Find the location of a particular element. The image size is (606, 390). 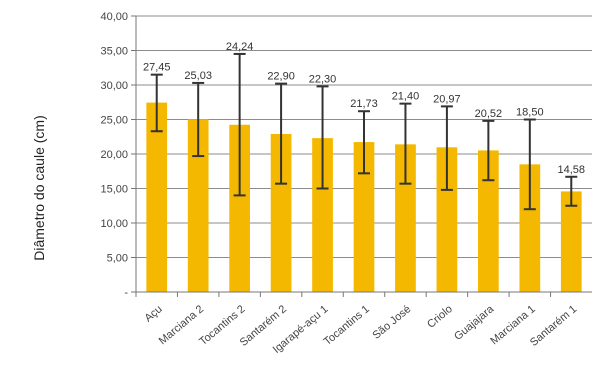

y-tick-label: 20,00 is located at coordinates (114, 155).